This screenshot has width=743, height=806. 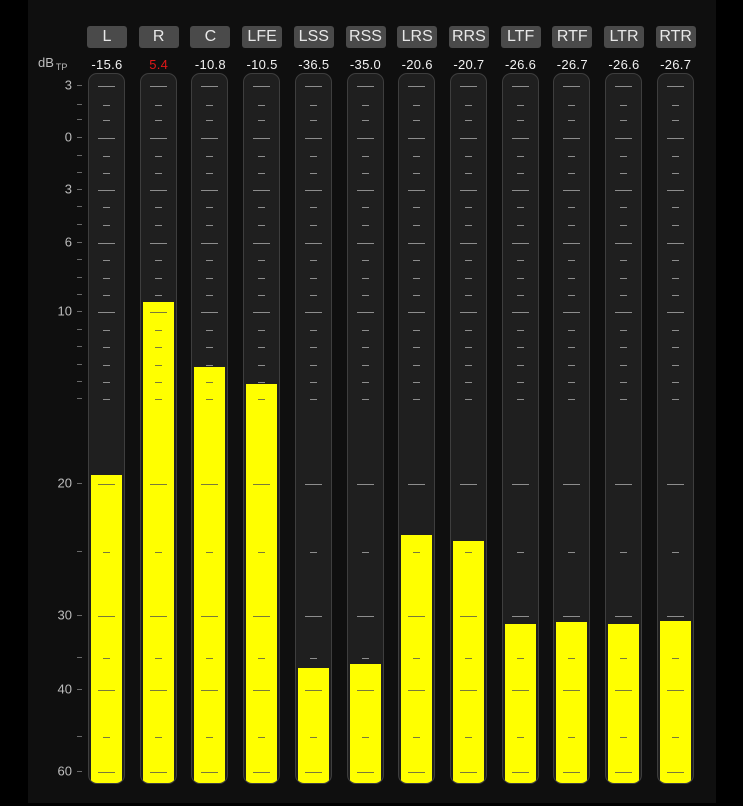 I want to click on channel-button-c: C, so click(x=210, y=37).